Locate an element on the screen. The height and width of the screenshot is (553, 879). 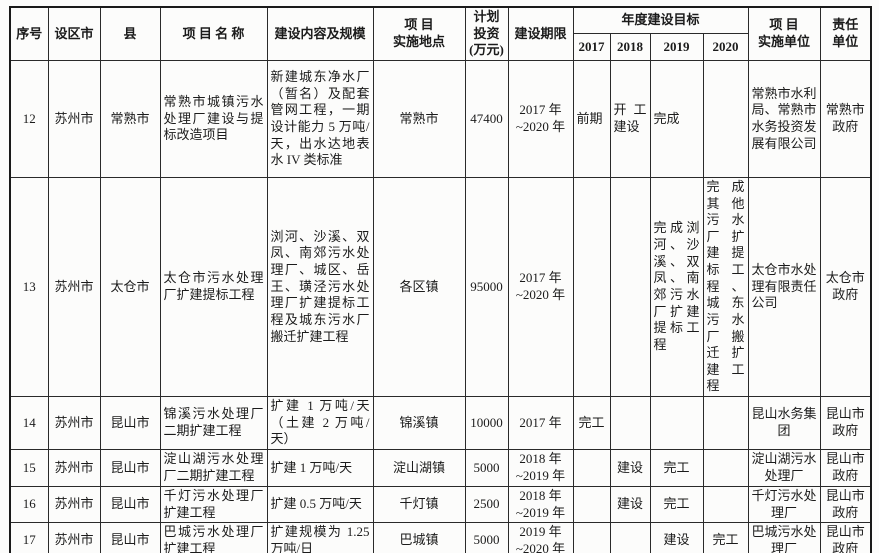
cell-investment: 47400 is located at coordinates (486, 118).